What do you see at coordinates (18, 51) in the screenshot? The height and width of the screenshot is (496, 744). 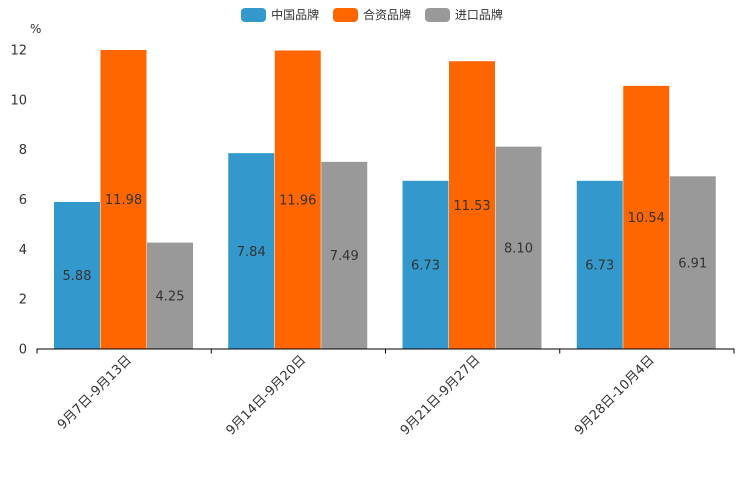 I see `y-tick-label: 12` at bounding box center [18, 51].